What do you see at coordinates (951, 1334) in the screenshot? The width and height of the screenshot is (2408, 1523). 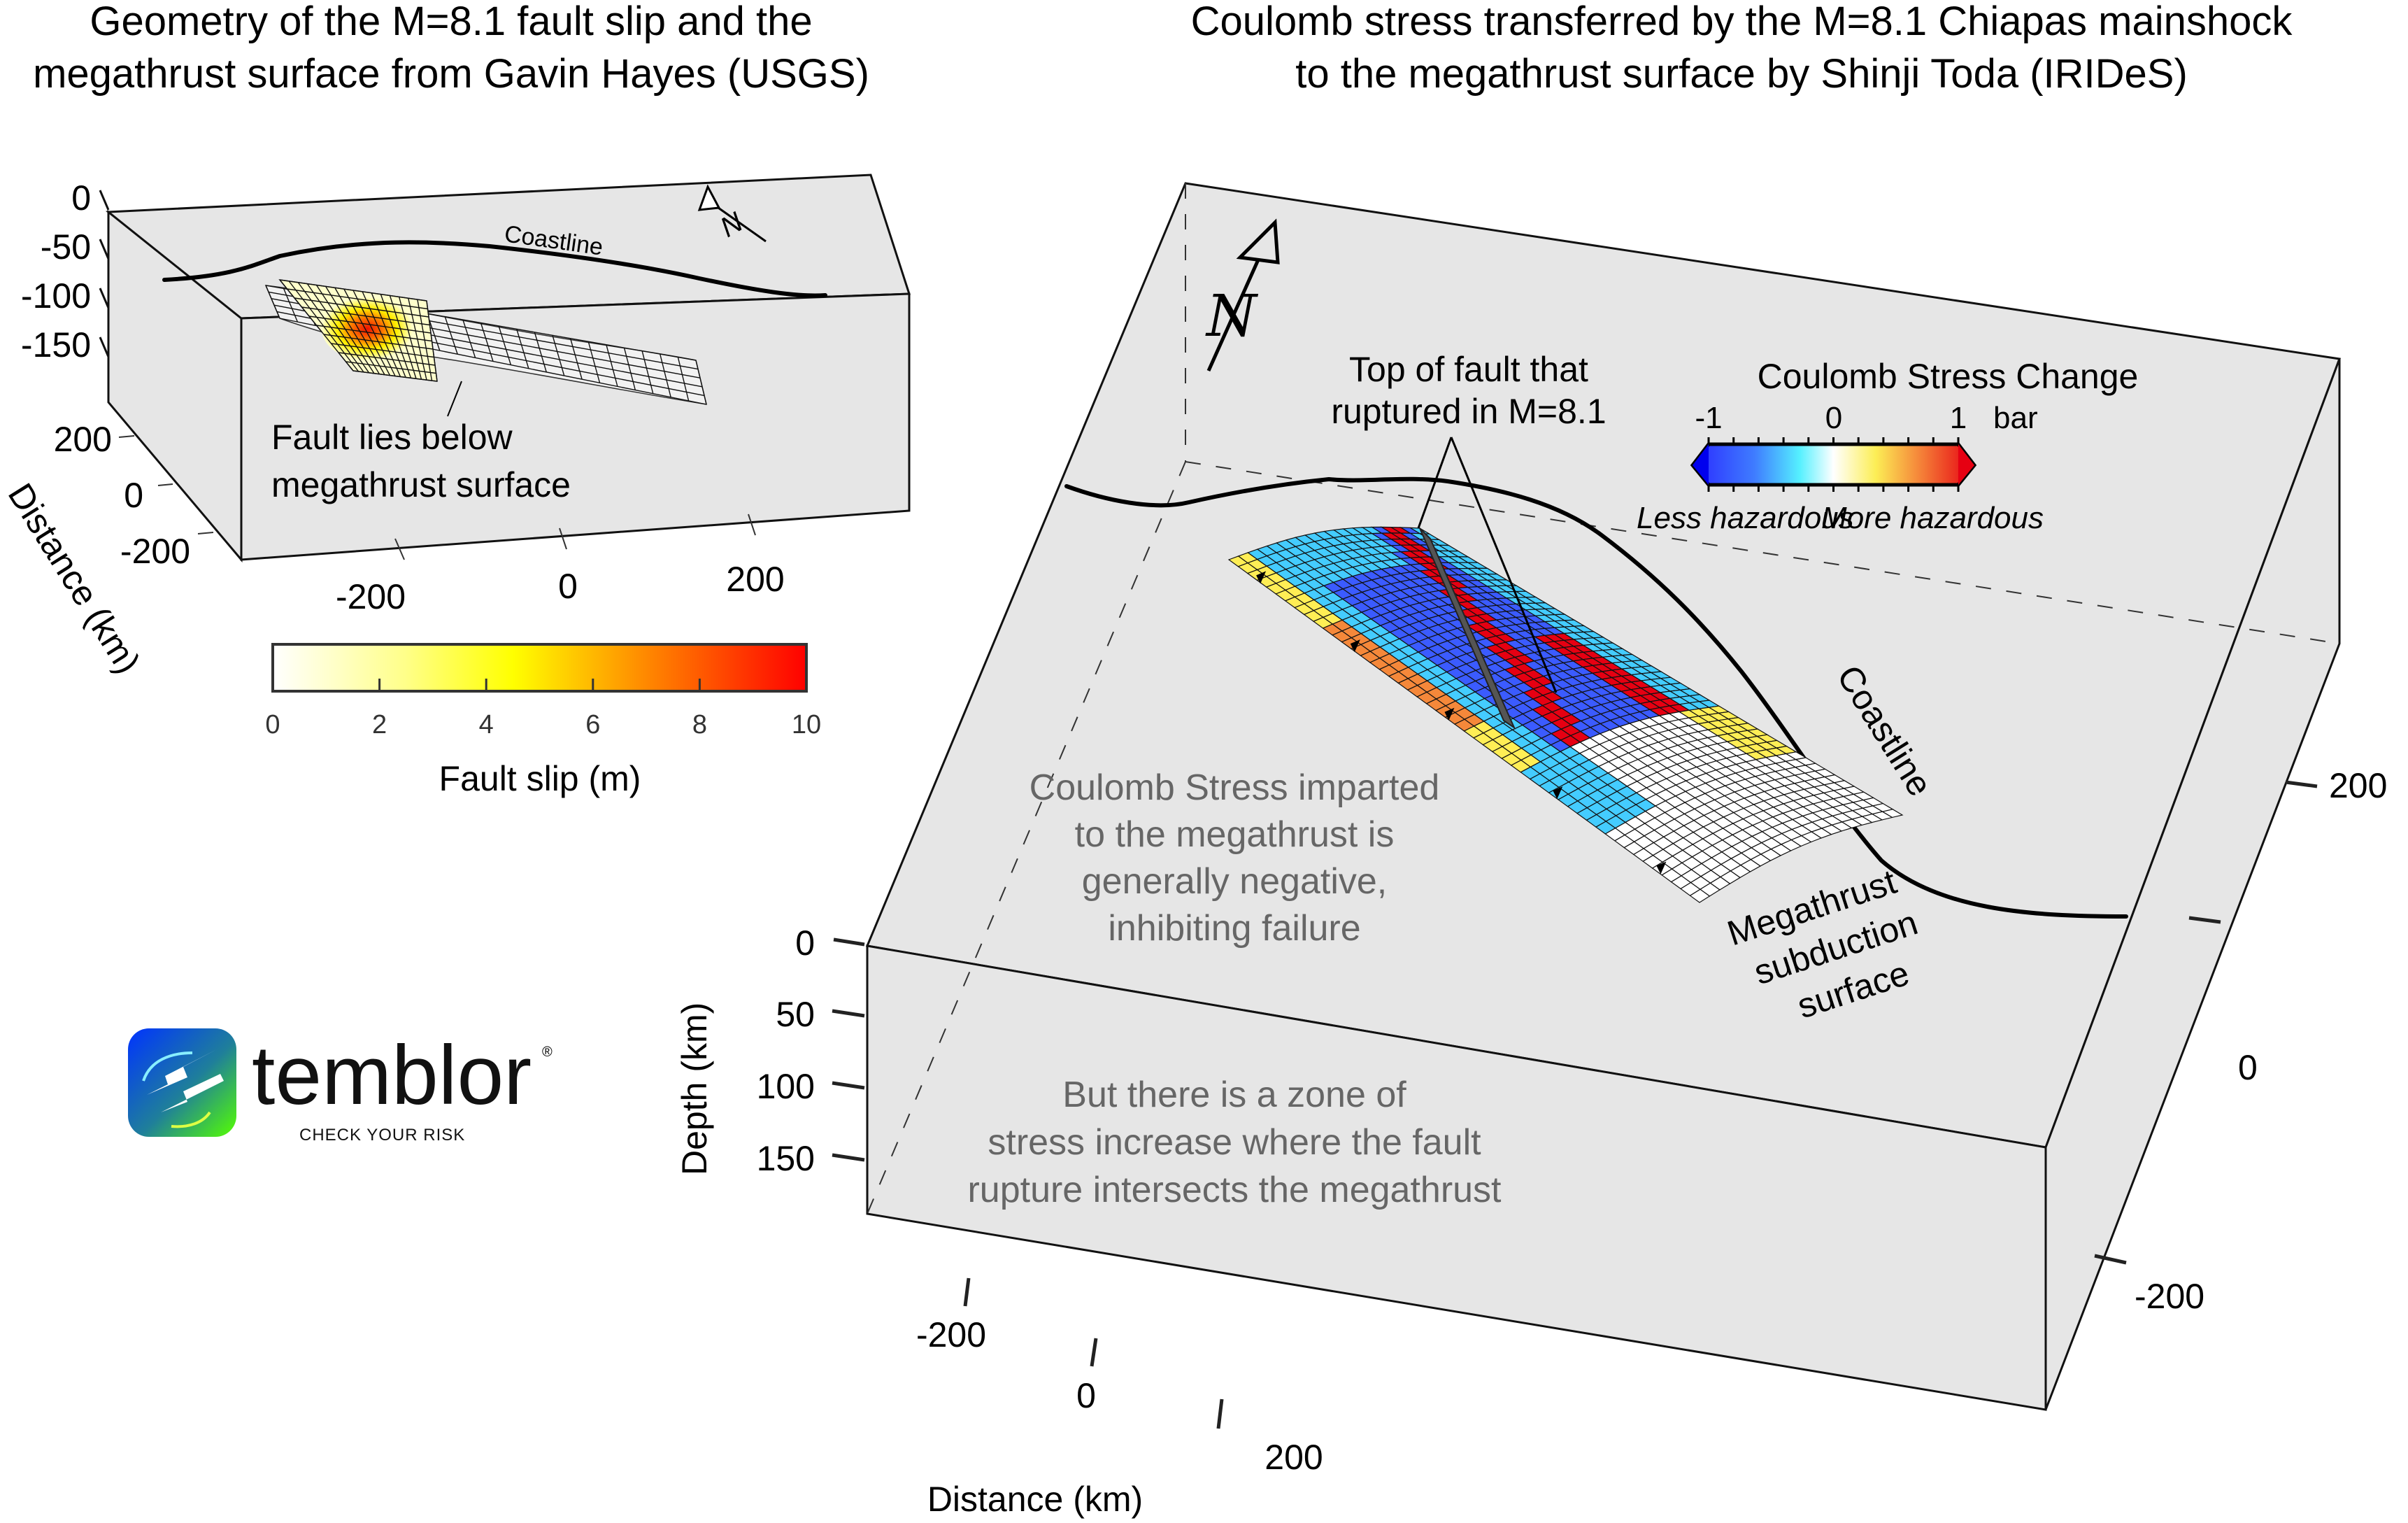 I see `right-x-tick: -200` at bounding box center [951, 1334].